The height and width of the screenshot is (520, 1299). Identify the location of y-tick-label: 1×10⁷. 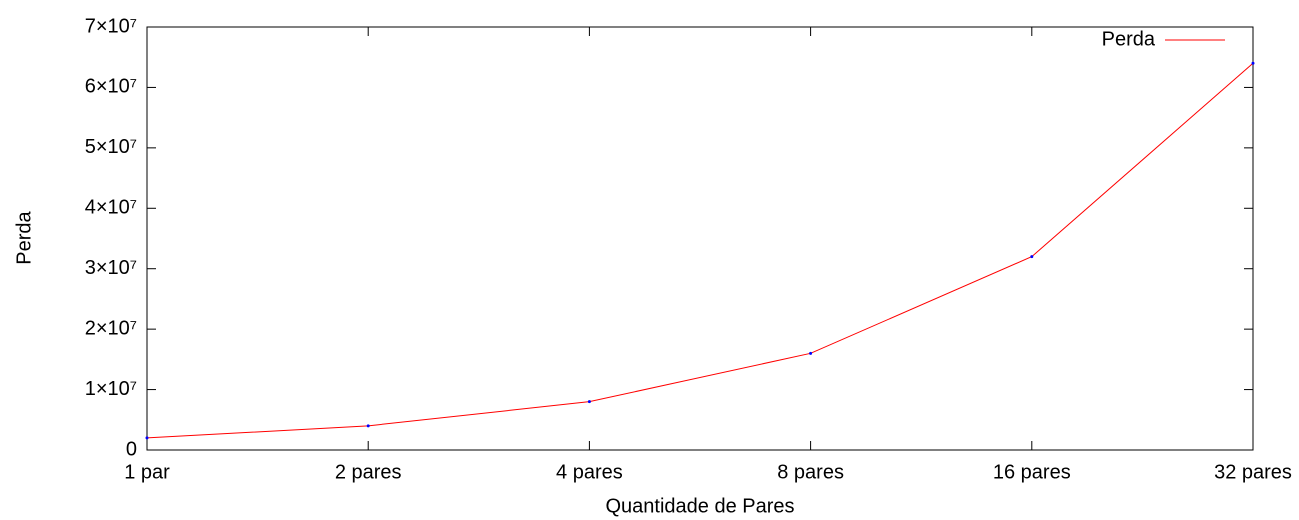
(111, 389).